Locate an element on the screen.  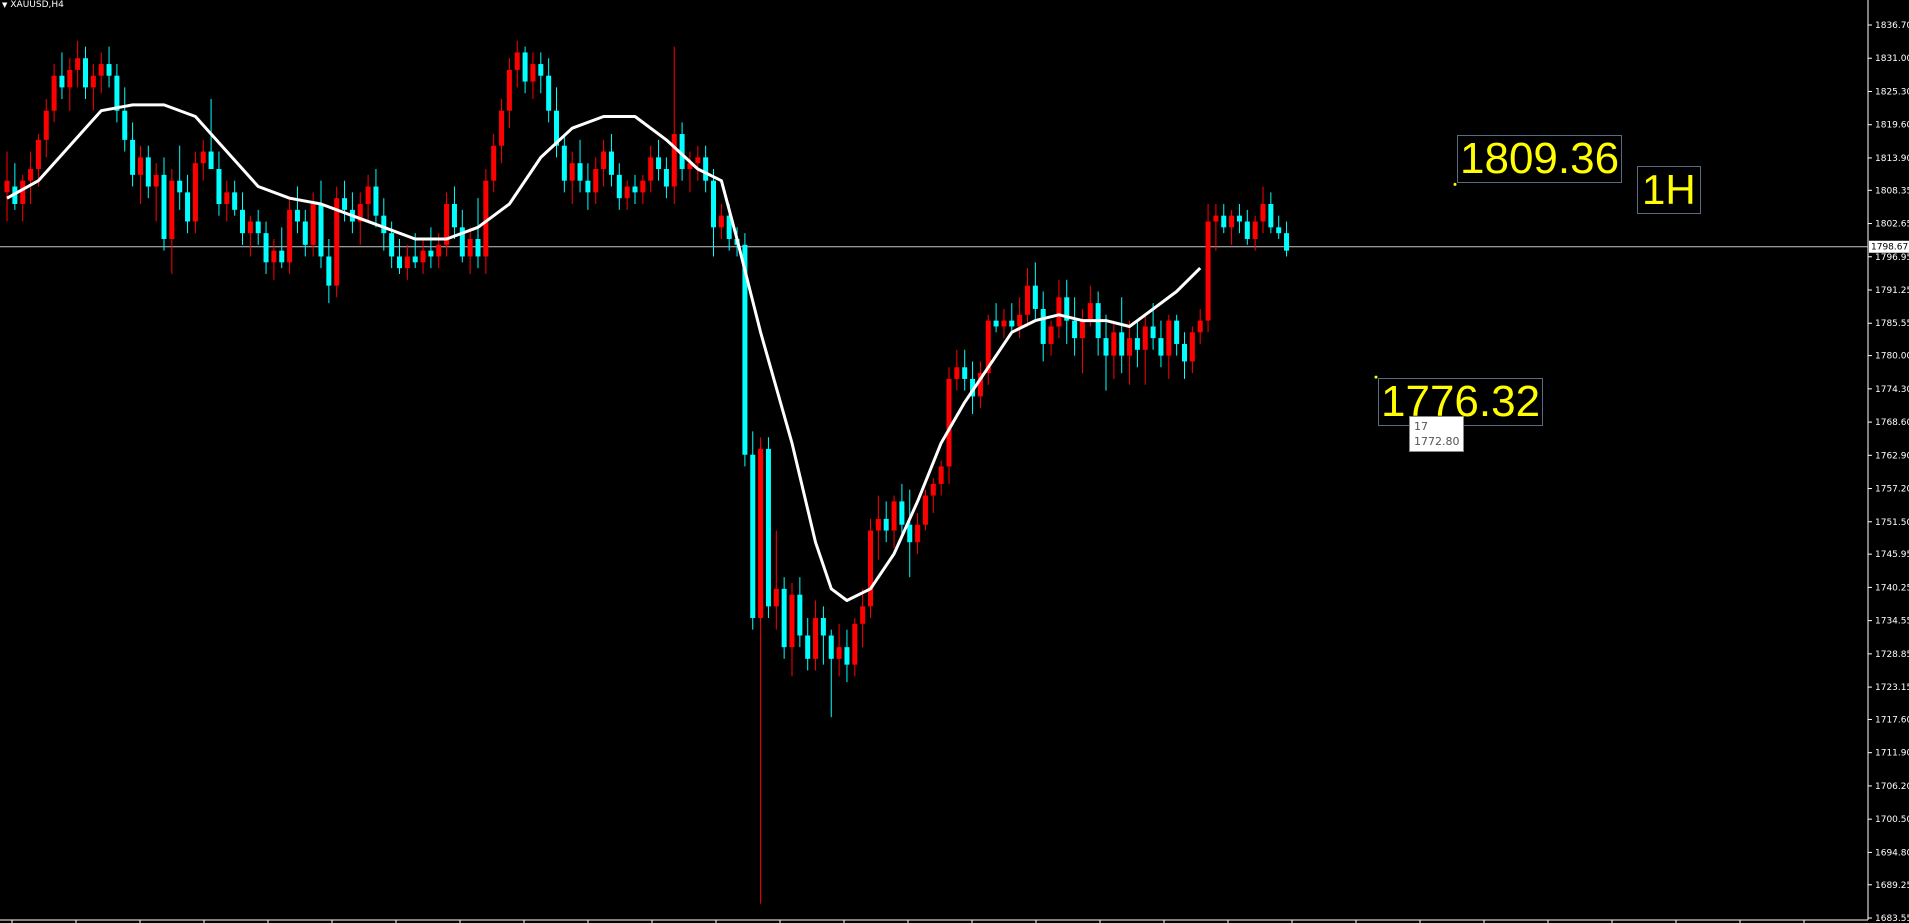
price-axis-tick-label: 1808.35 is located at coordinates (1892, 191).